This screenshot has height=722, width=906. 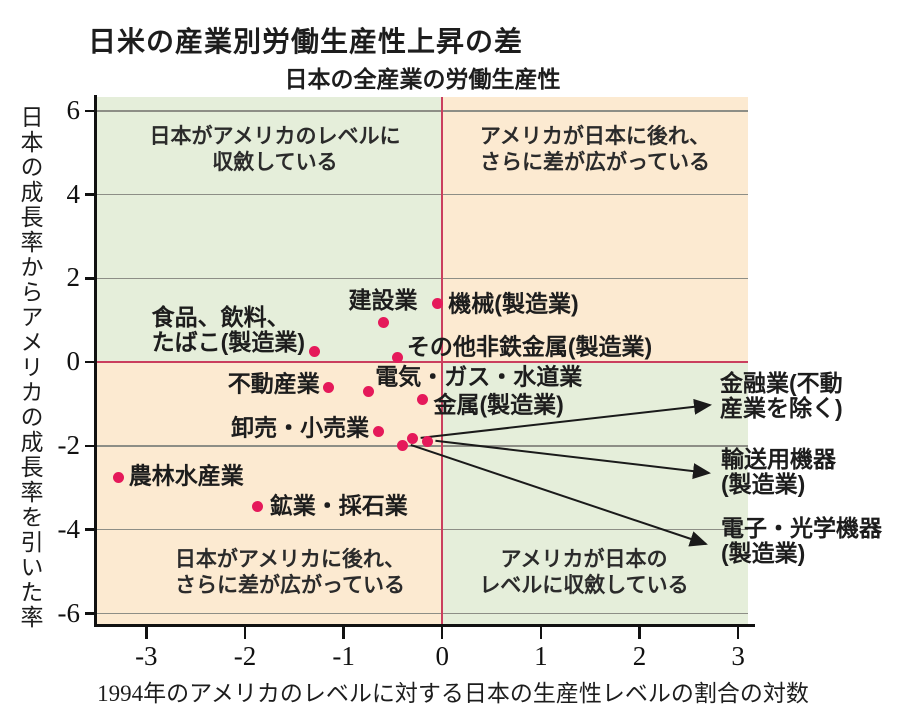 What do you see at coordinates (424, 625) in the screenshot?
I see `x-axis-line` at bounding box center [424, 625].